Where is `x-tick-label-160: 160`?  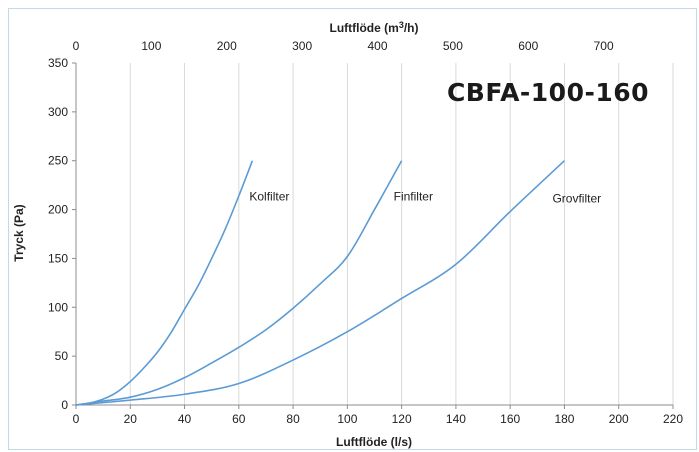
x-tick-label-160: 160 is located at coordinates (510, 419).